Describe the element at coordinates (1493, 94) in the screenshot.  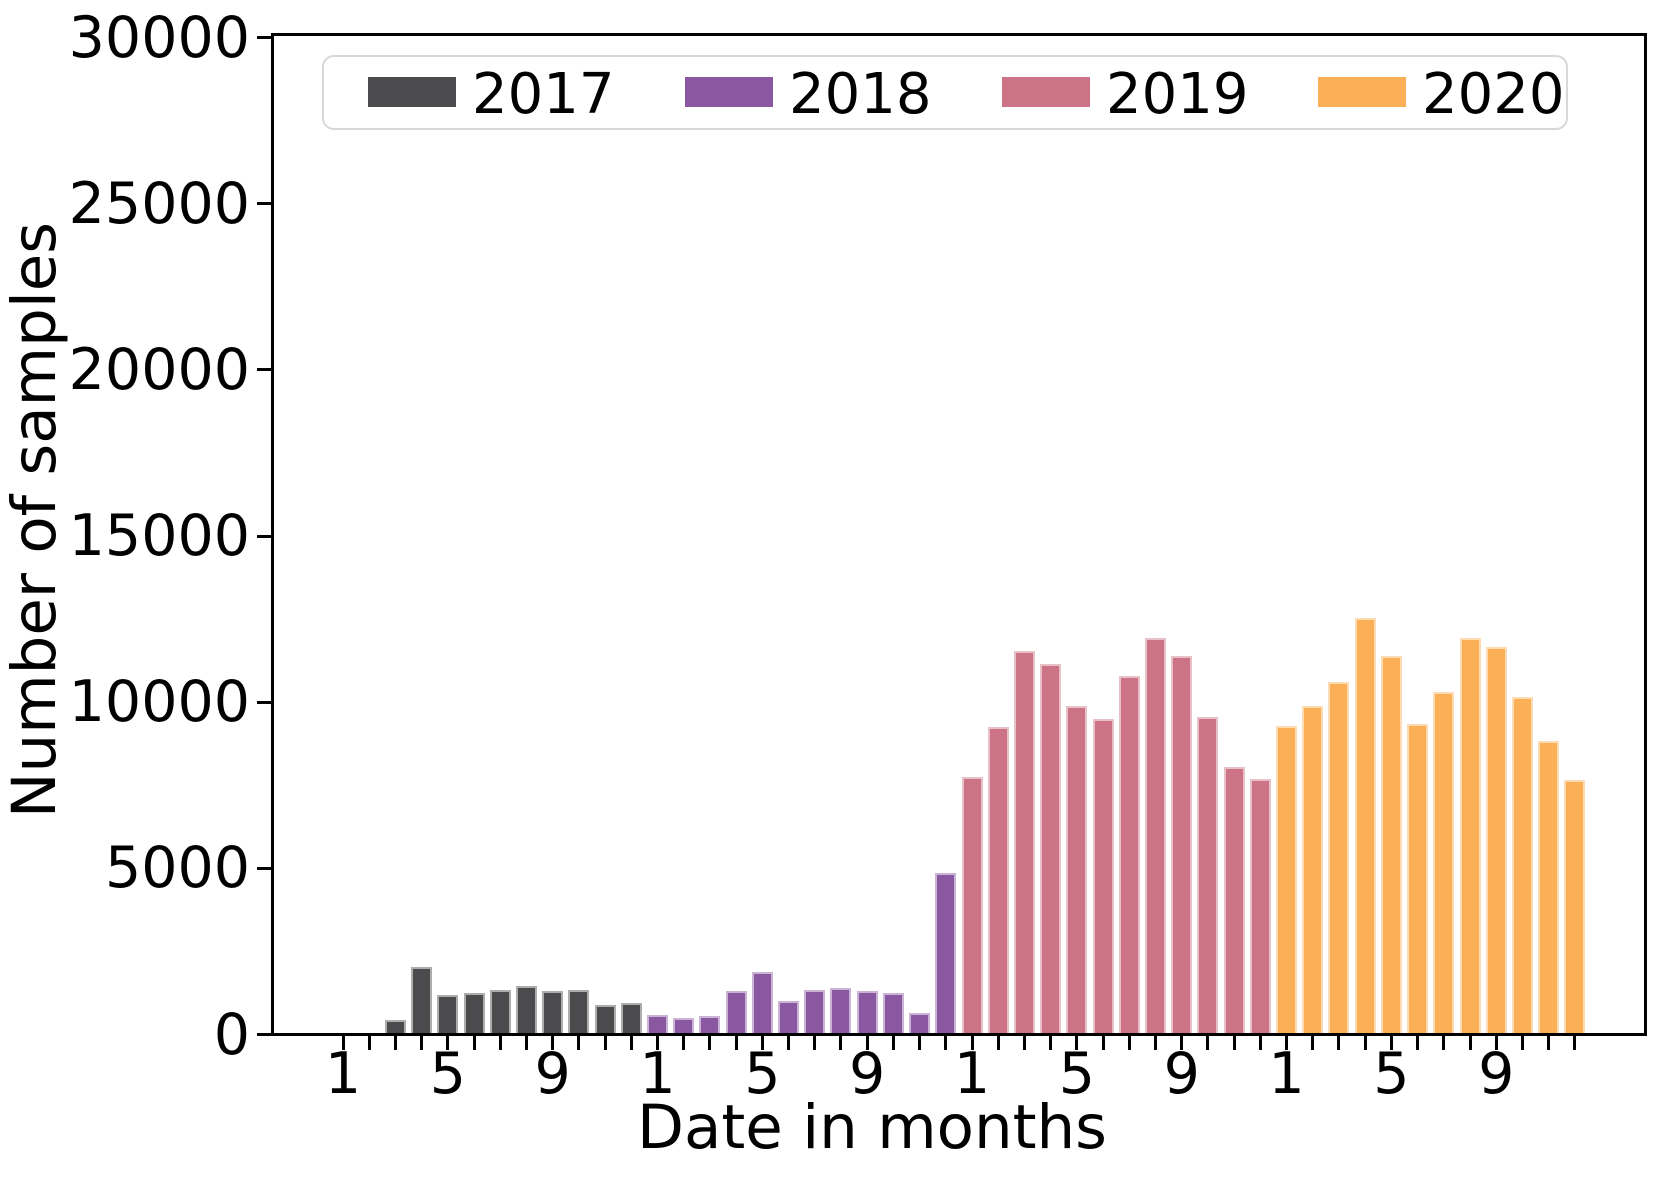
I see `legend-label-2020: 2020` at that location.